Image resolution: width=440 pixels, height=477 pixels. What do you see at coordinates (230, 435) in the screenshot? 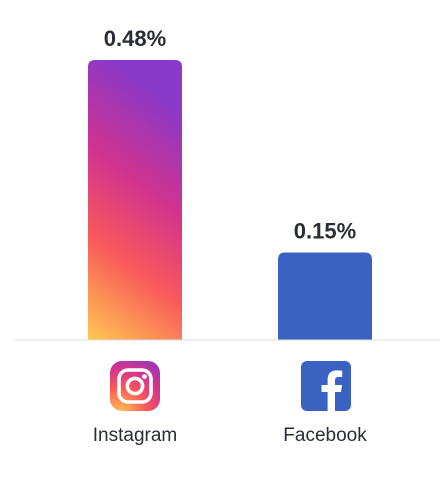
I see `category-labels: Instagram Facebook` at bounding box center [230, 435].